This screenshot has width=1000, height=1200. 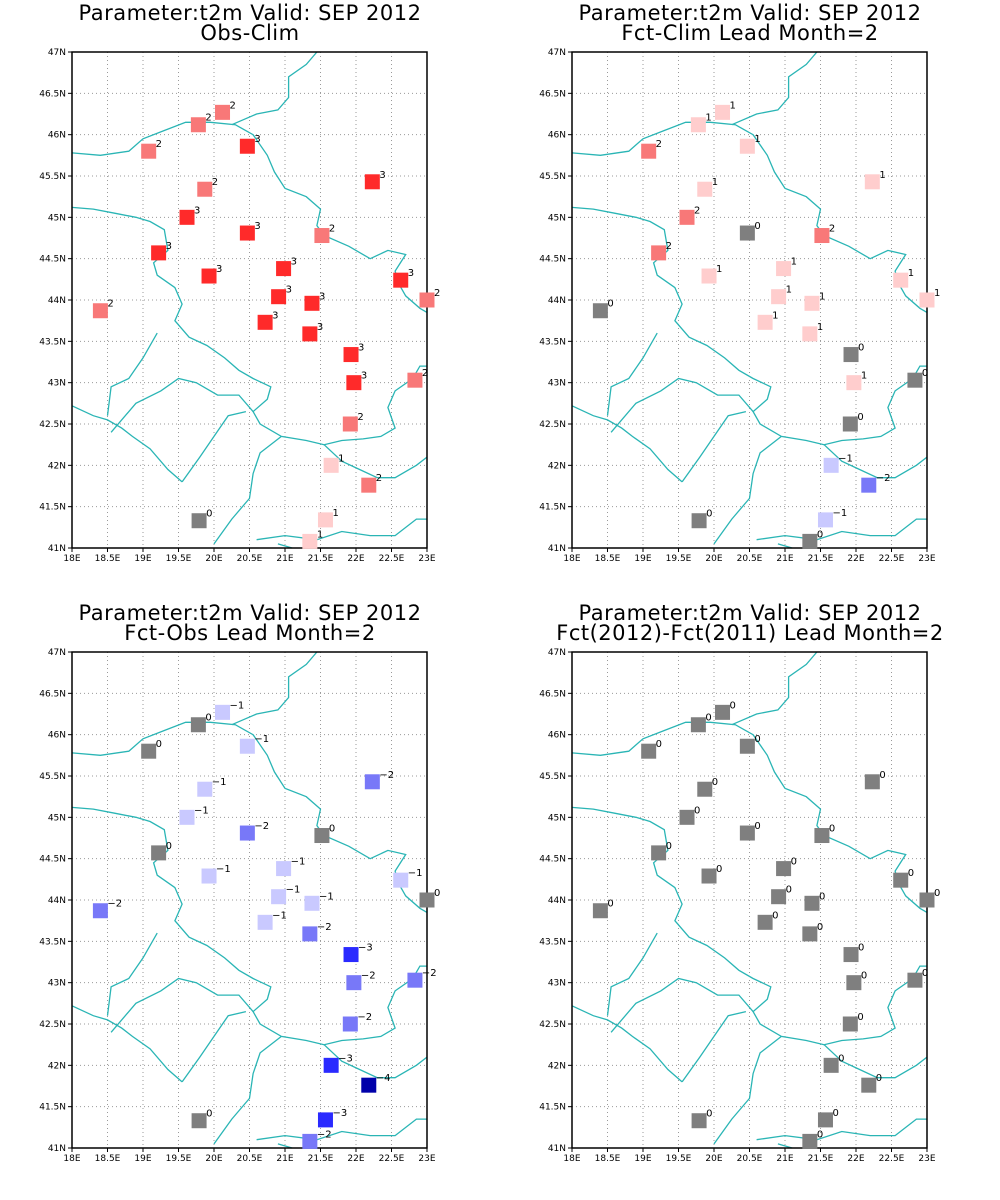 I want to click on y-tick-label: 41N, so click(x=557, y=1149).